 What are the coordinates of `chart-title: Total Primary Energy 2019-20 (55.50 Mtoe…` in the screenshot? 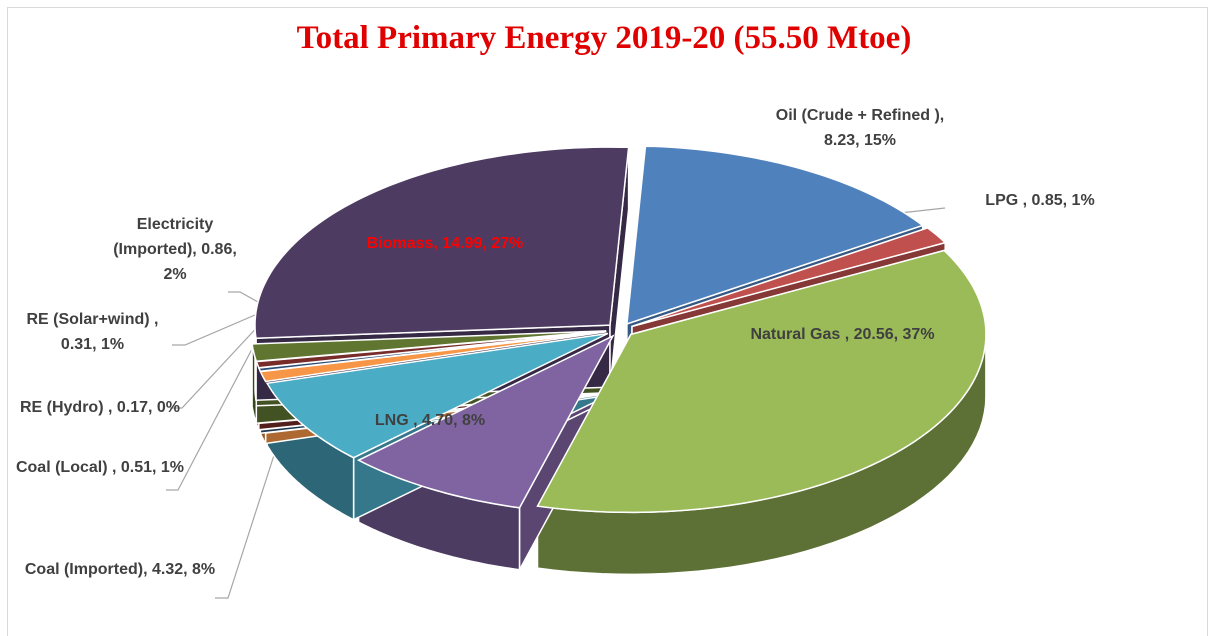 It's located at (604, 38).